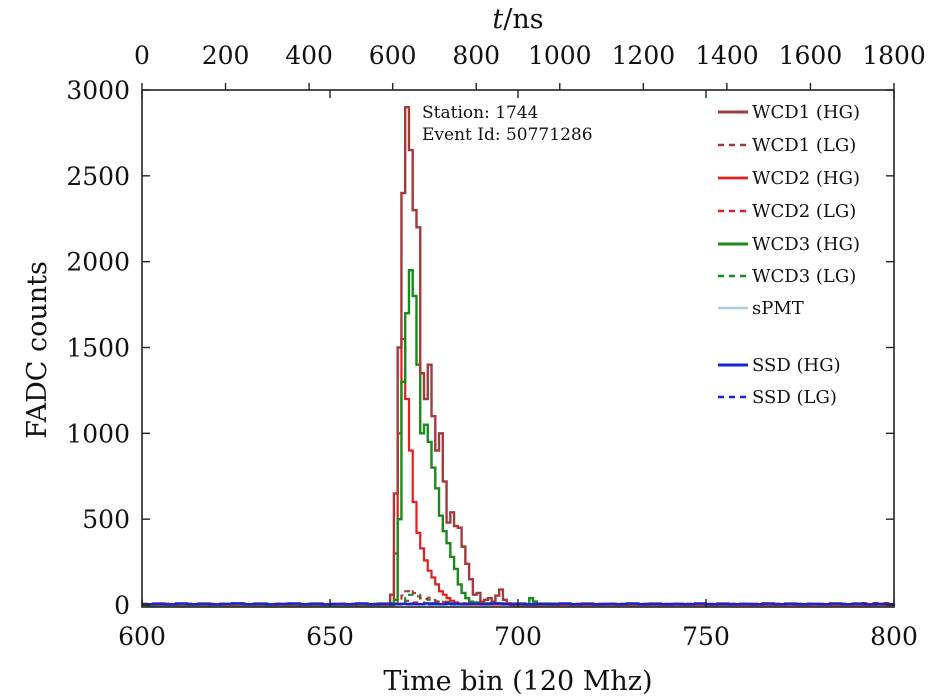 This screenshot has width=944, height=698. What do you see at coordinates (804, 211) in the screenshot?
I see `legend-label-wcd2-lg: WCD2 (LG)` at bounding box center [804, 211].